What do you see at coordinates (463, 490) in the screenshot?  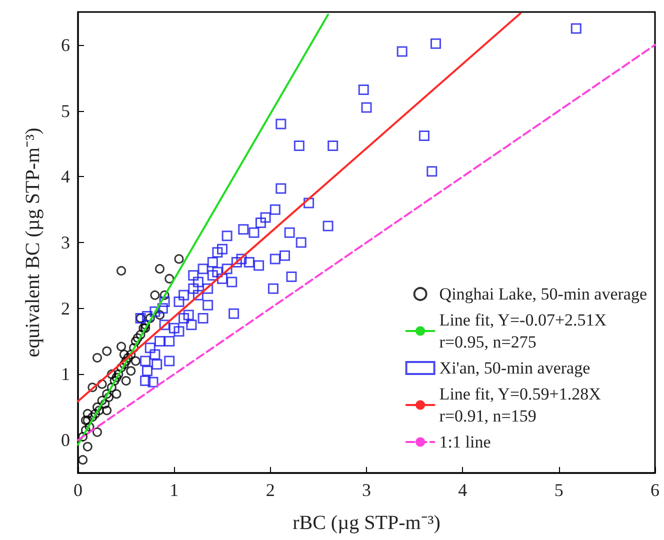 I see `x-tick-label: 4` at bounding box center [463, 490].